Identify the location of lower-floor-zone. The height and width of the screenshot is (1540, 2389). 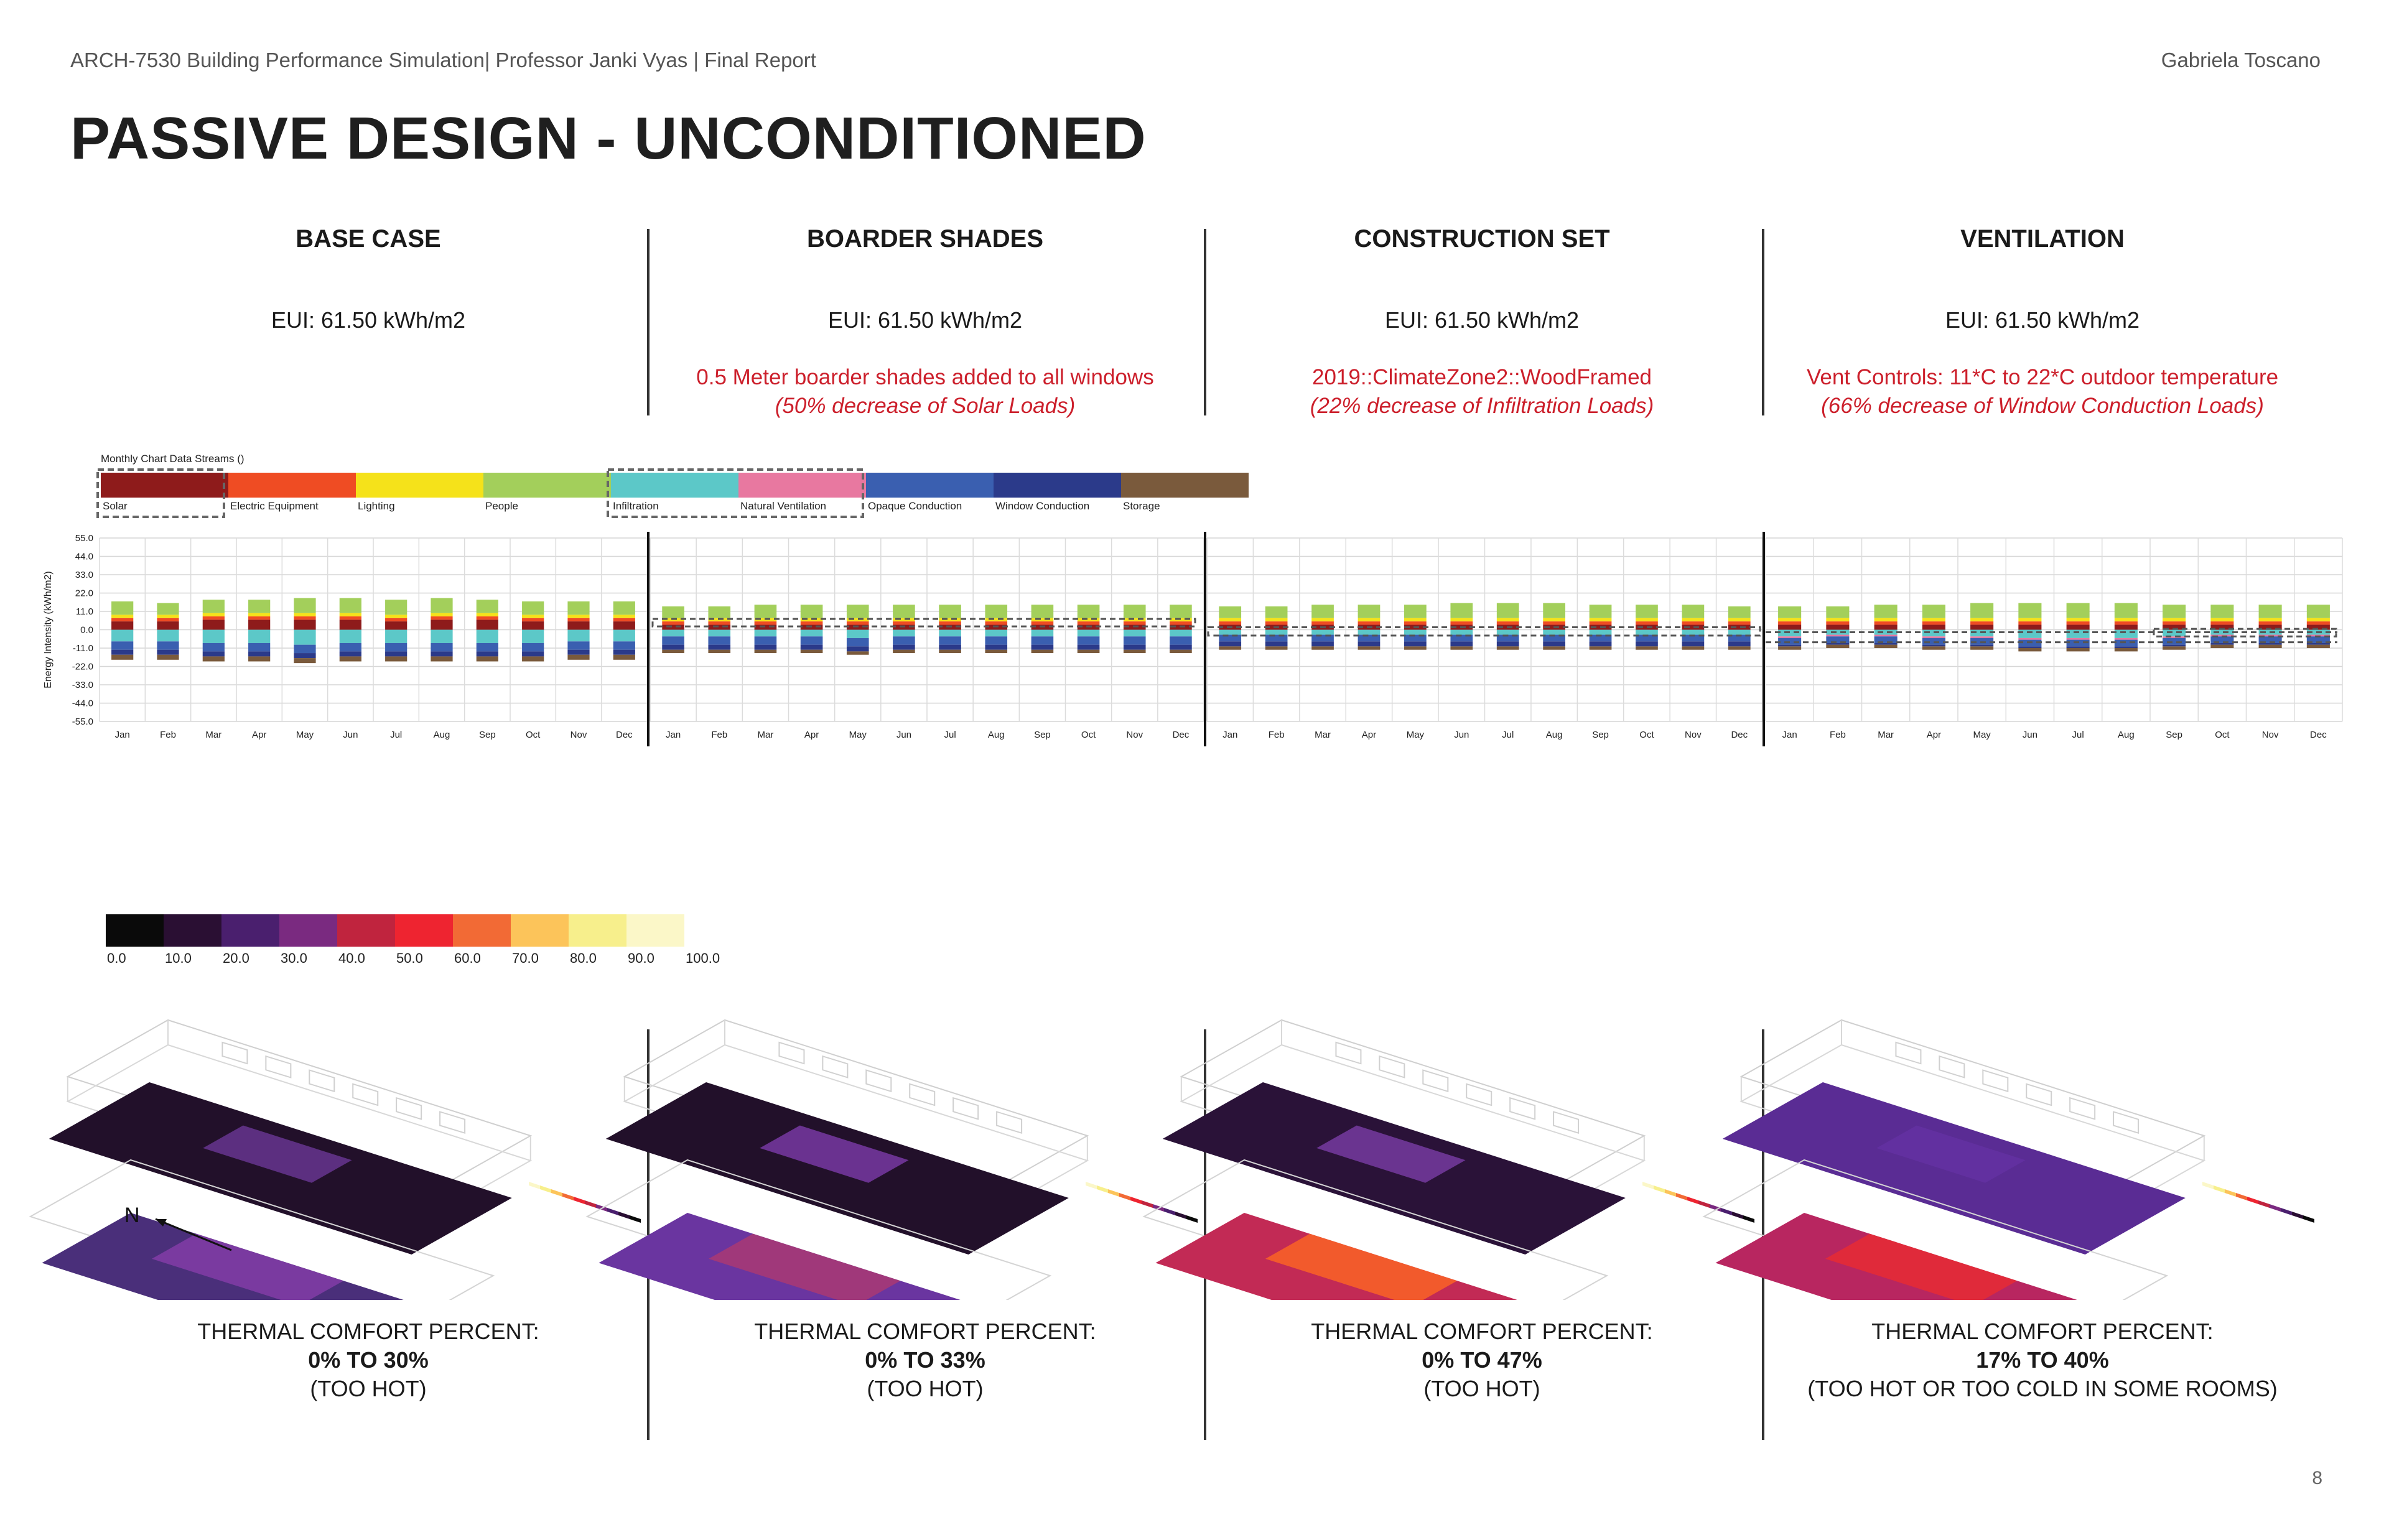
(1922, 1266).